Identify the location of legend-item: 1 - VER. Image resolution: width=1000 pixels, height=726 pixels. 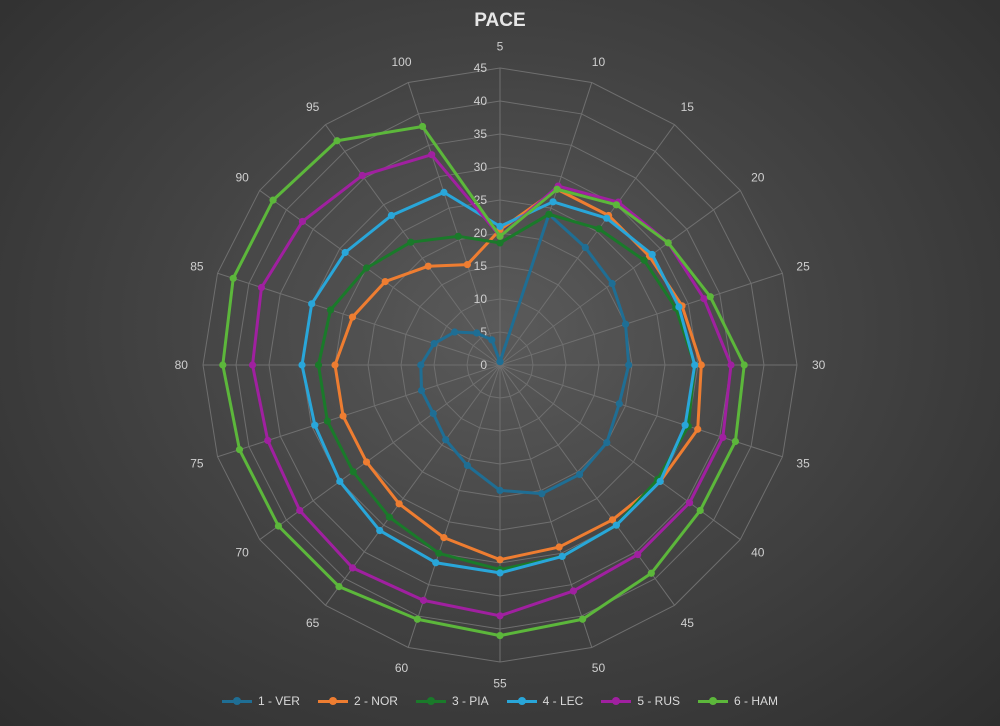
(260, 701).